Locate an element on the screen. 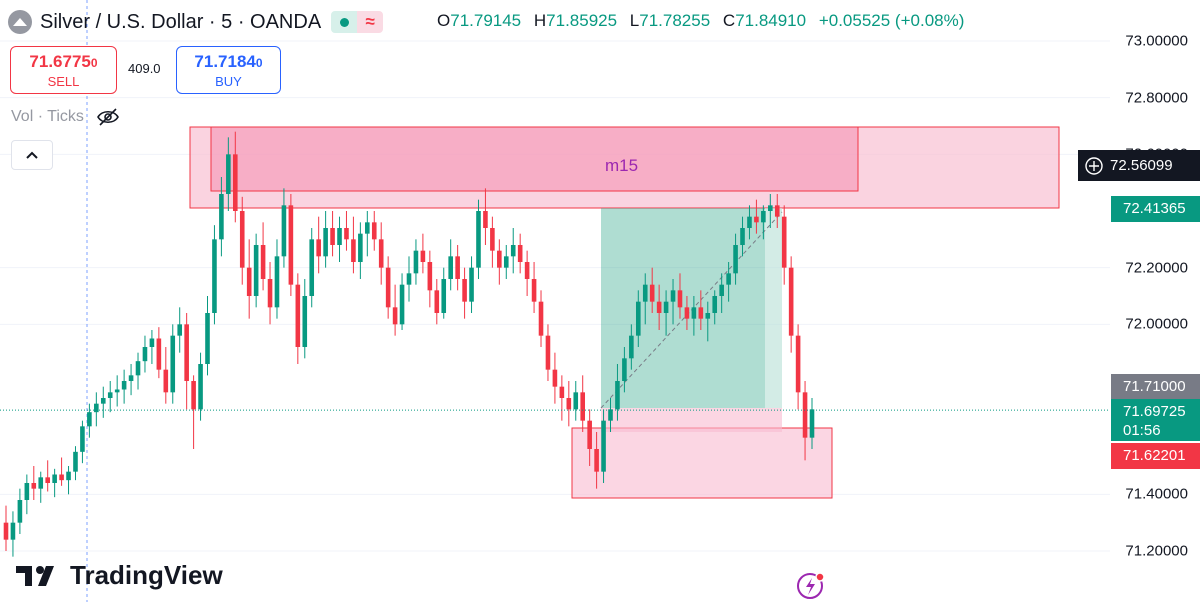  buy-label: BUY is located at coordinates (228, 81).